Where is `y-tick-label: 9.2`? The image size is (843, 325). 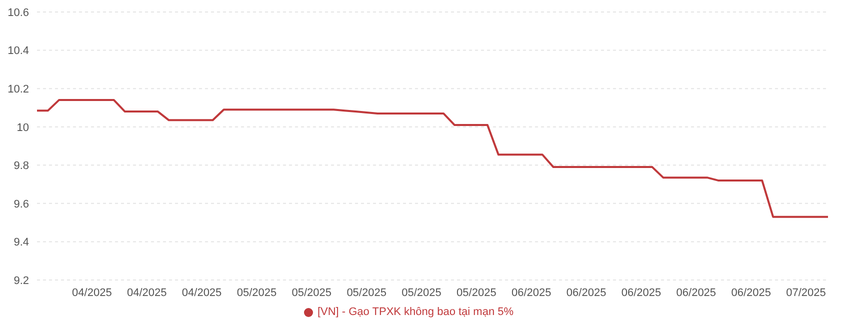
y-tick-label: 9.2 is located at coordinates (21, 280).